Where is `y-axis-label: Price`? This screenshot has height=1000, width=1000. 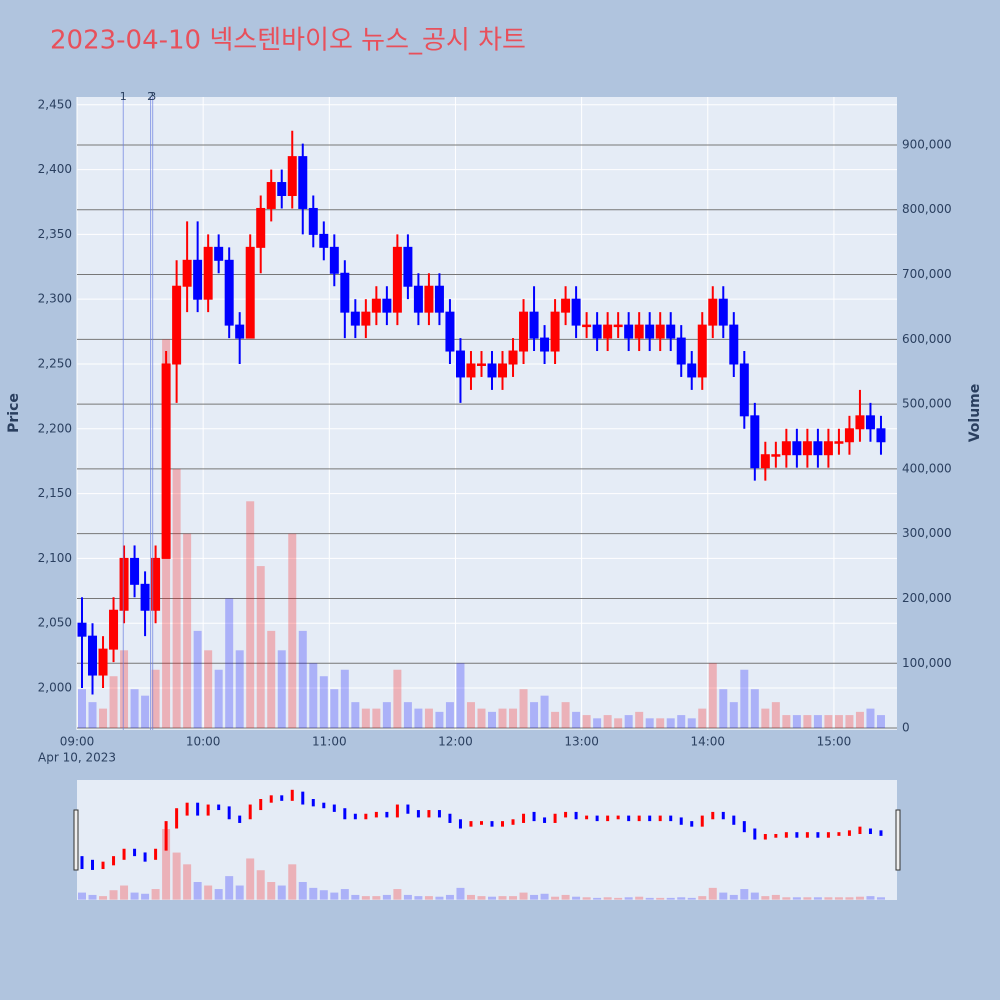 y-axis-label: Price is located at coordinates (14, 413).